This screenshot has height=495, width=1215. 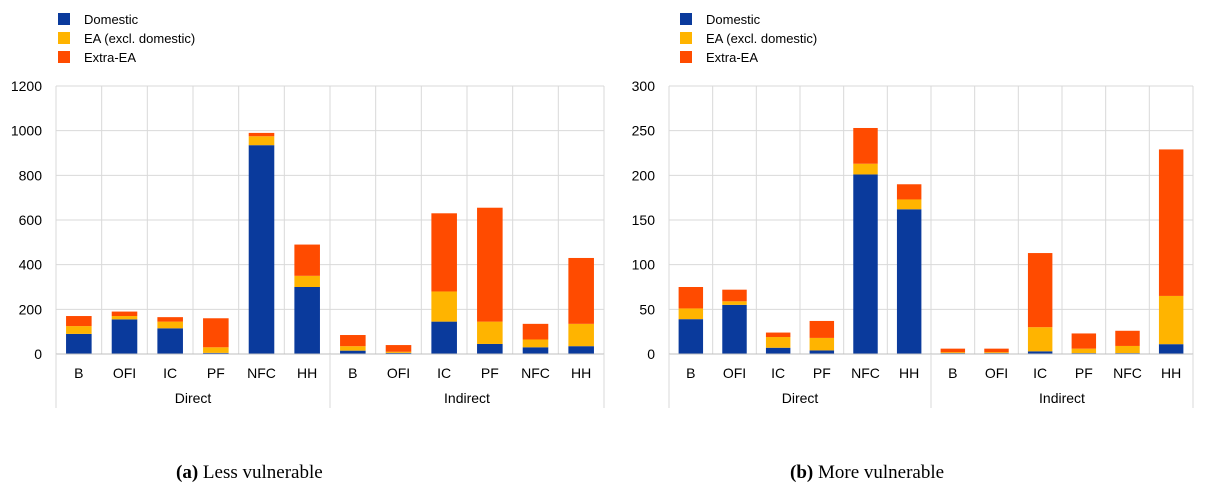 I want to click on caption-b-text: More vulnerable, so click(x=881, y=472).